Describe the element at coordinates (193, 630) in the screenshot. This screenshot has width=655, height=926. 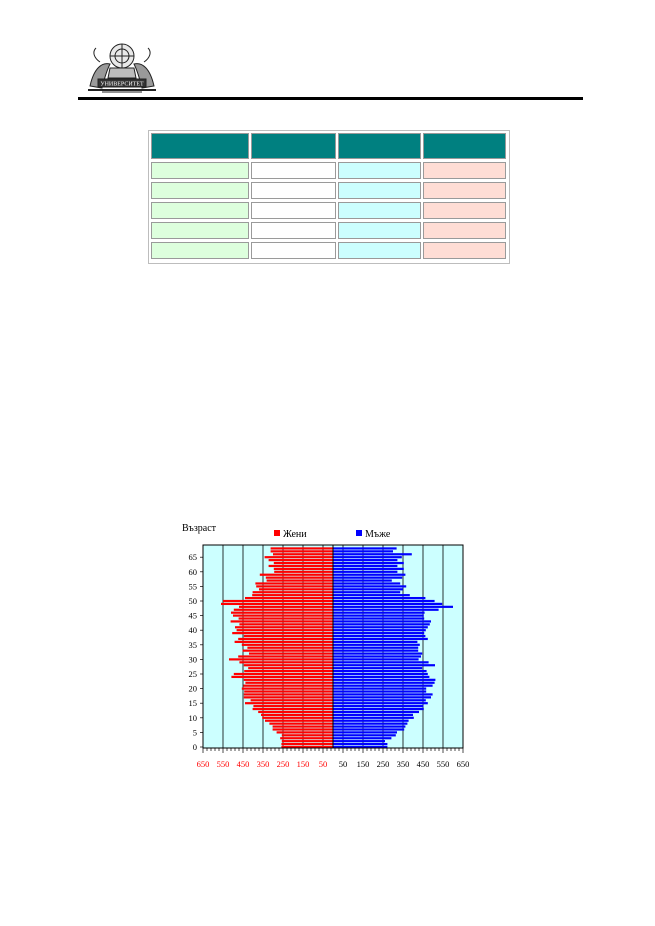
I see `y-tick-label: 40` at that location.